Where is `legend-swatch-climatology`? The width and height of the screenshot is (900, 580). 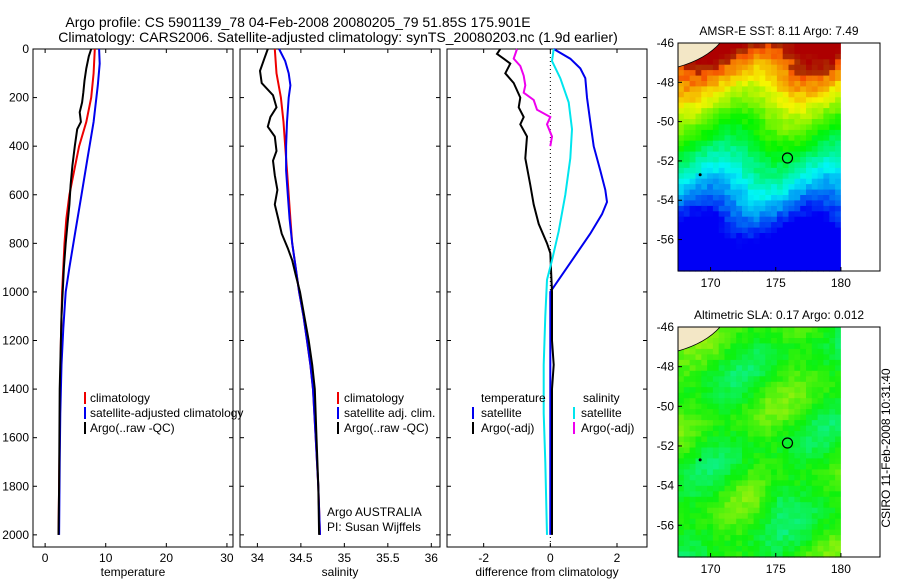
legend-swatch-climatology is located at coordinates (85, 398).